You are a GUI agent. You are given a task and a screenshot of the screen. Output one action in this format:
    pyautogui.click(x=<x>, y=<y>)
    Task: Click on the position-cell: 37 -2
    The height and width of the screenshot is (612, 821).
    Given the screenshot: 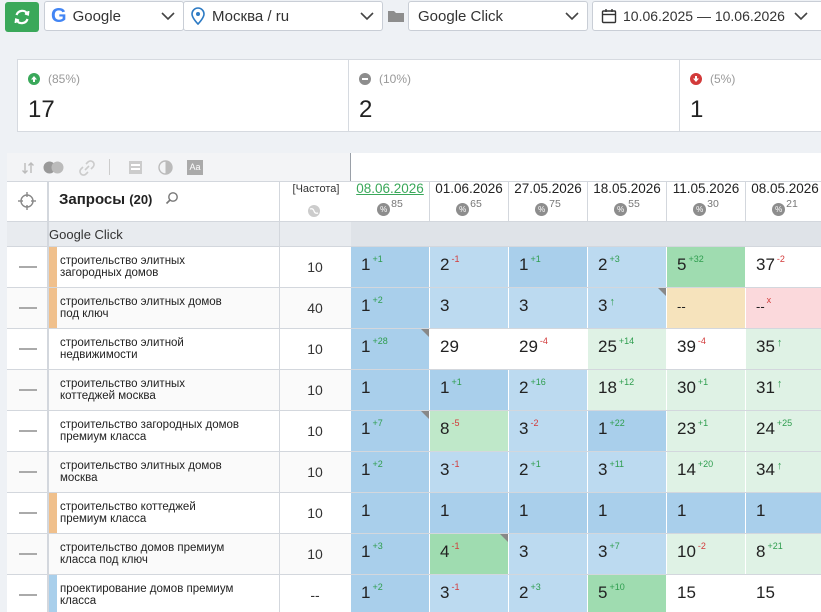 What is the action you would take?
    pyautogui.click(x=783, y=267)
    